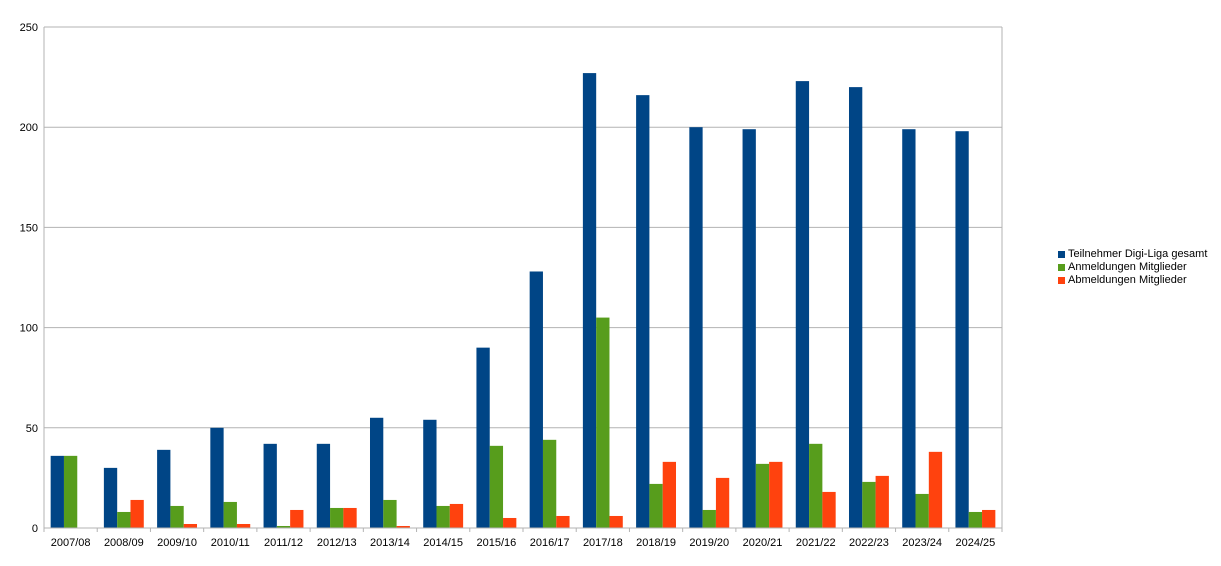  What do you see at coordinates (497, 543) in the screenshot?
I see `x-tick-label: 2015/16` at bounding box center [497, 543].